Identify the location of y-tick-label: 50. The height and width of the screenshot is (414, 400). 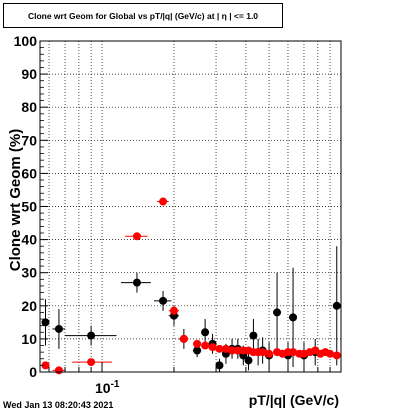
(29, 207).